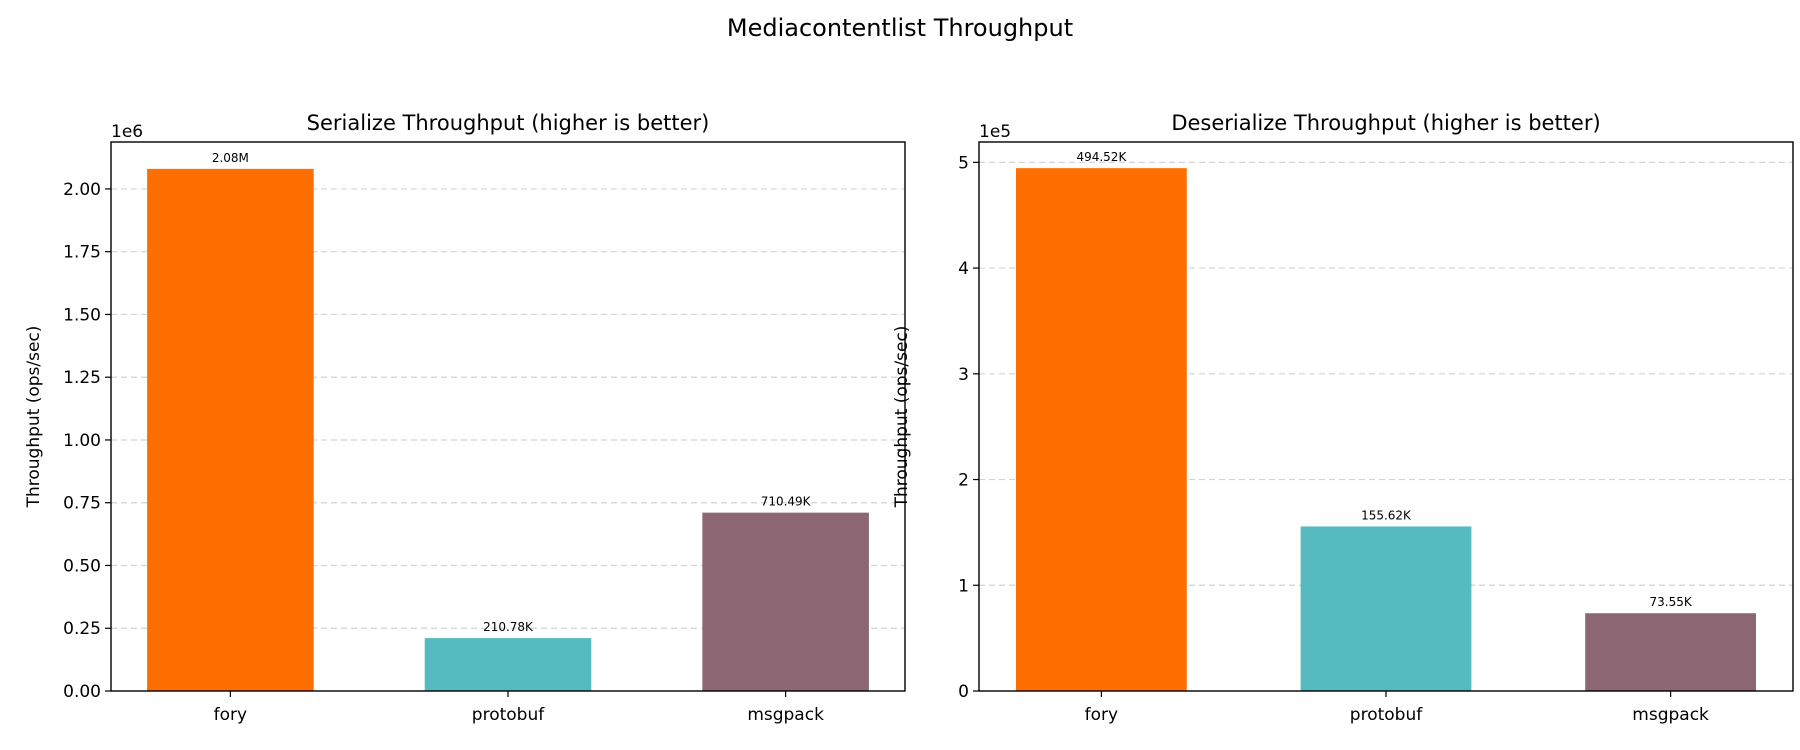 The width and height of the screenshot is (1800, 750). What do you see at coordinates (1386, 515) in the screenshot?
I see `data-label: 155.62K` at bounding box center [1386, 515].